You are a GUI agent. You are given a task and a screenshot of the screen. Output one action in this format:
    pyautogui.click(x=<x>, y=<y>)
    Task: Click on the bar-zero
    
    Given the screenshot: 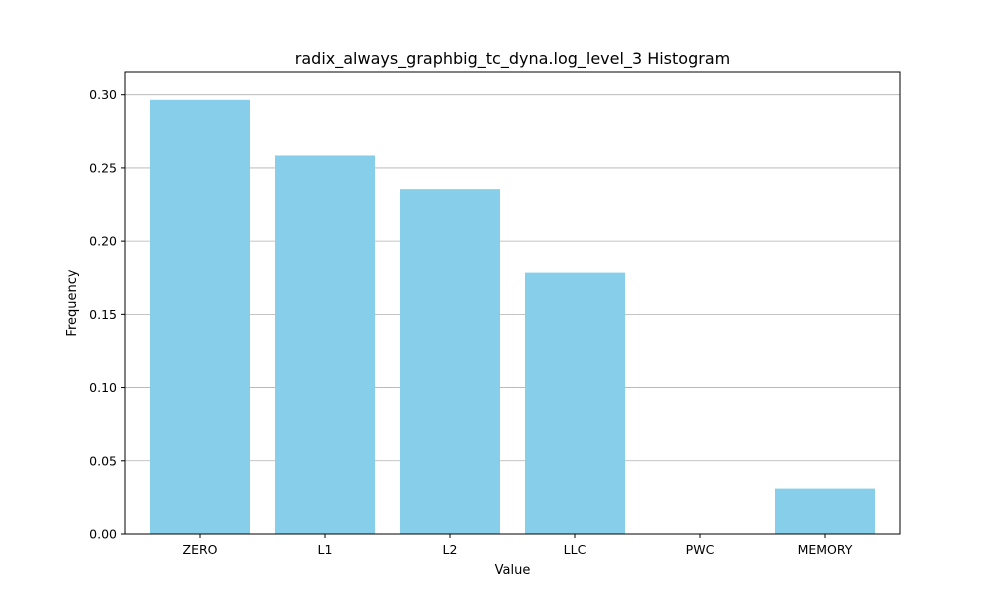 What is the action you would take?
    pyautogui.click(x=200, y=316)
    